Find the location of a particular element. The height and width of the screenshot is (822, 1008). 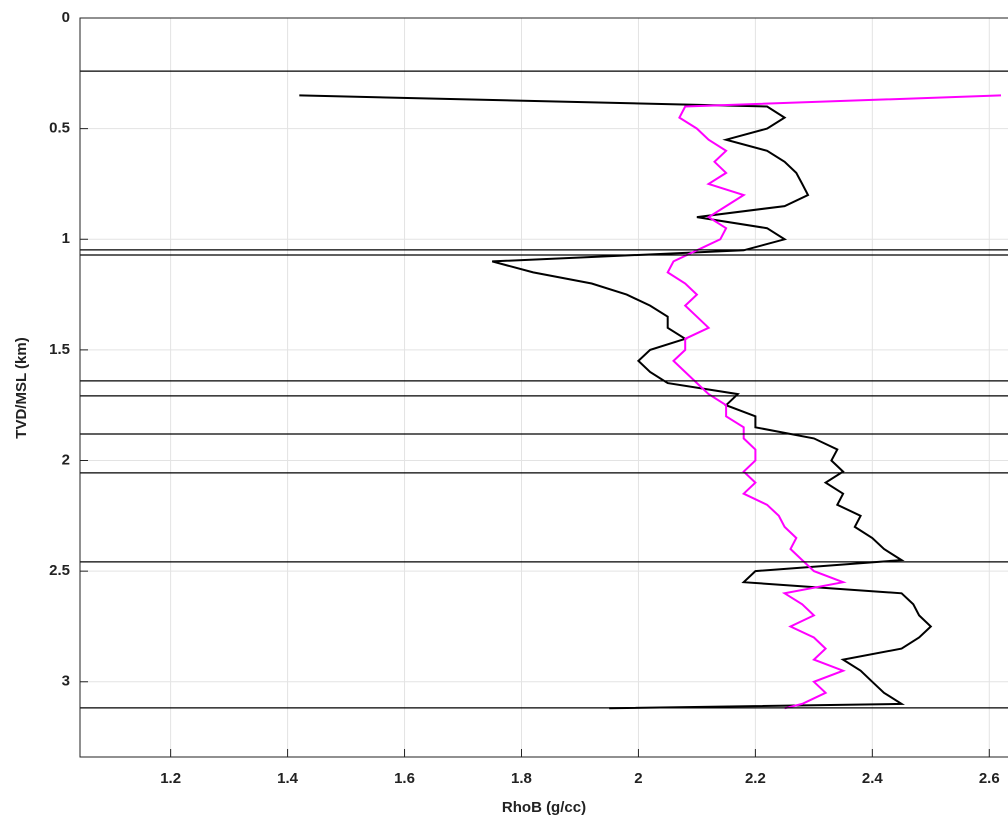

x-tick-label: 2.2 is located at coordinates (755, 778).